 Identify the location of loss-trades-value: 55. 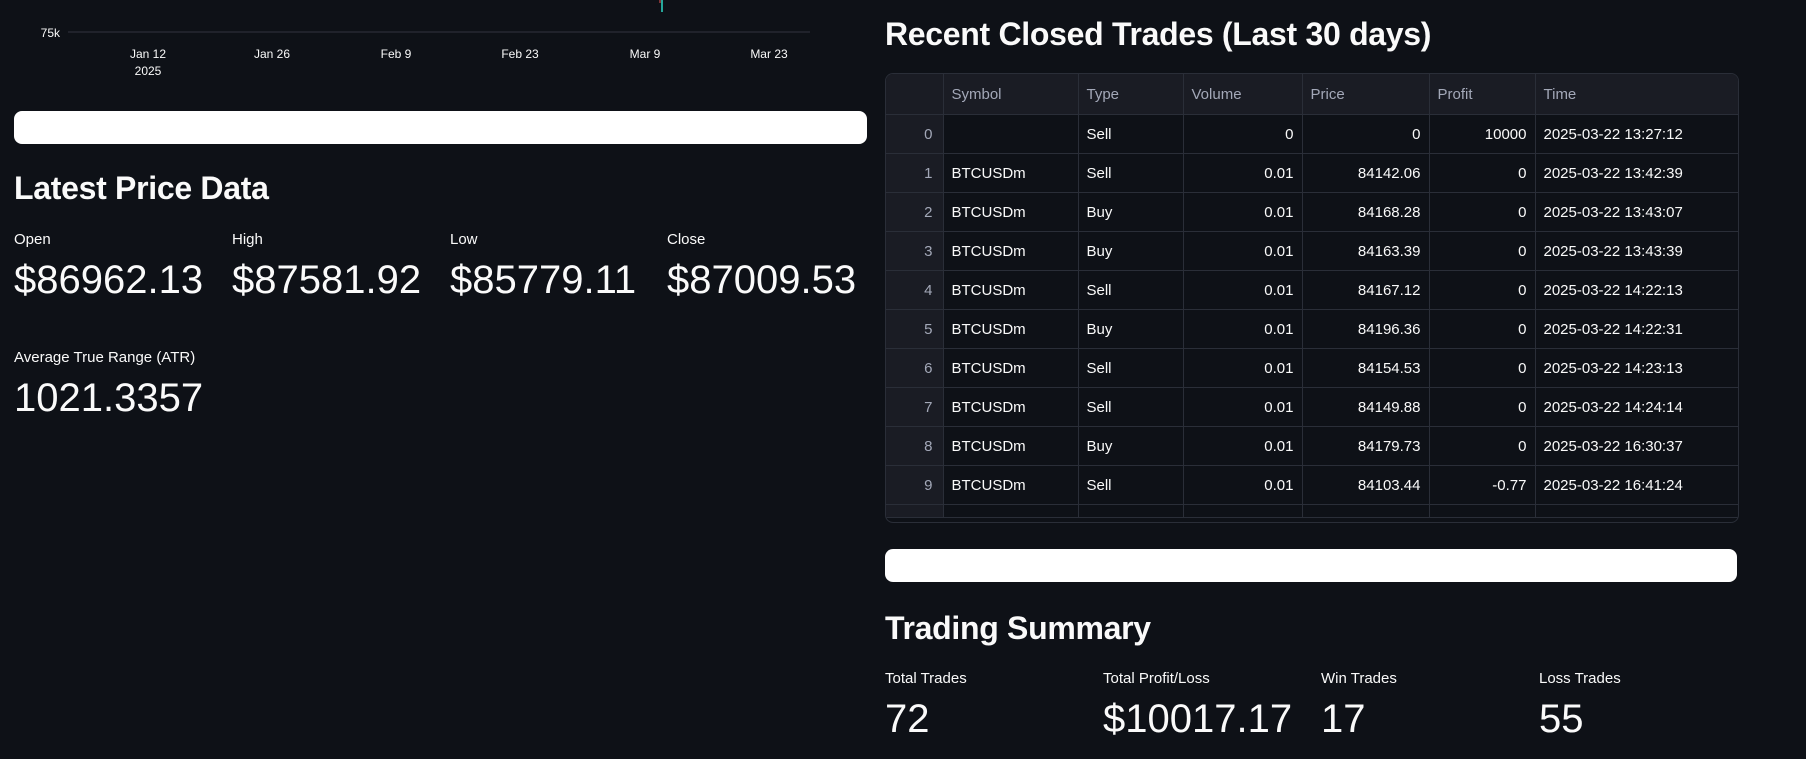
(1561, 719).